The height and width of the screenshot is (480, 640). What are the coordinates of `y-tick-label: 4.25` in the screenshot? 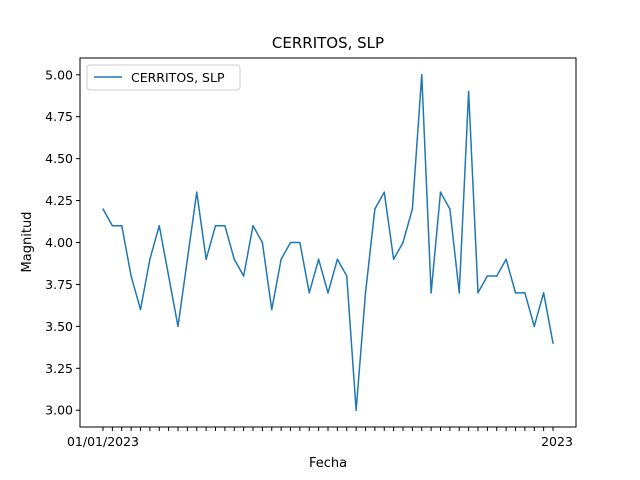 It's located at (59, 200).